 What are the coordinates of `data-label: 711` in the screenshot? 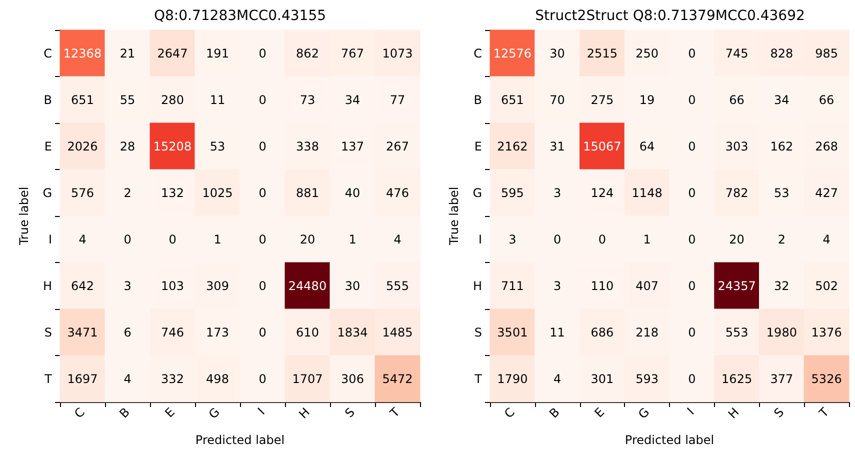 It's located at (512, 285).